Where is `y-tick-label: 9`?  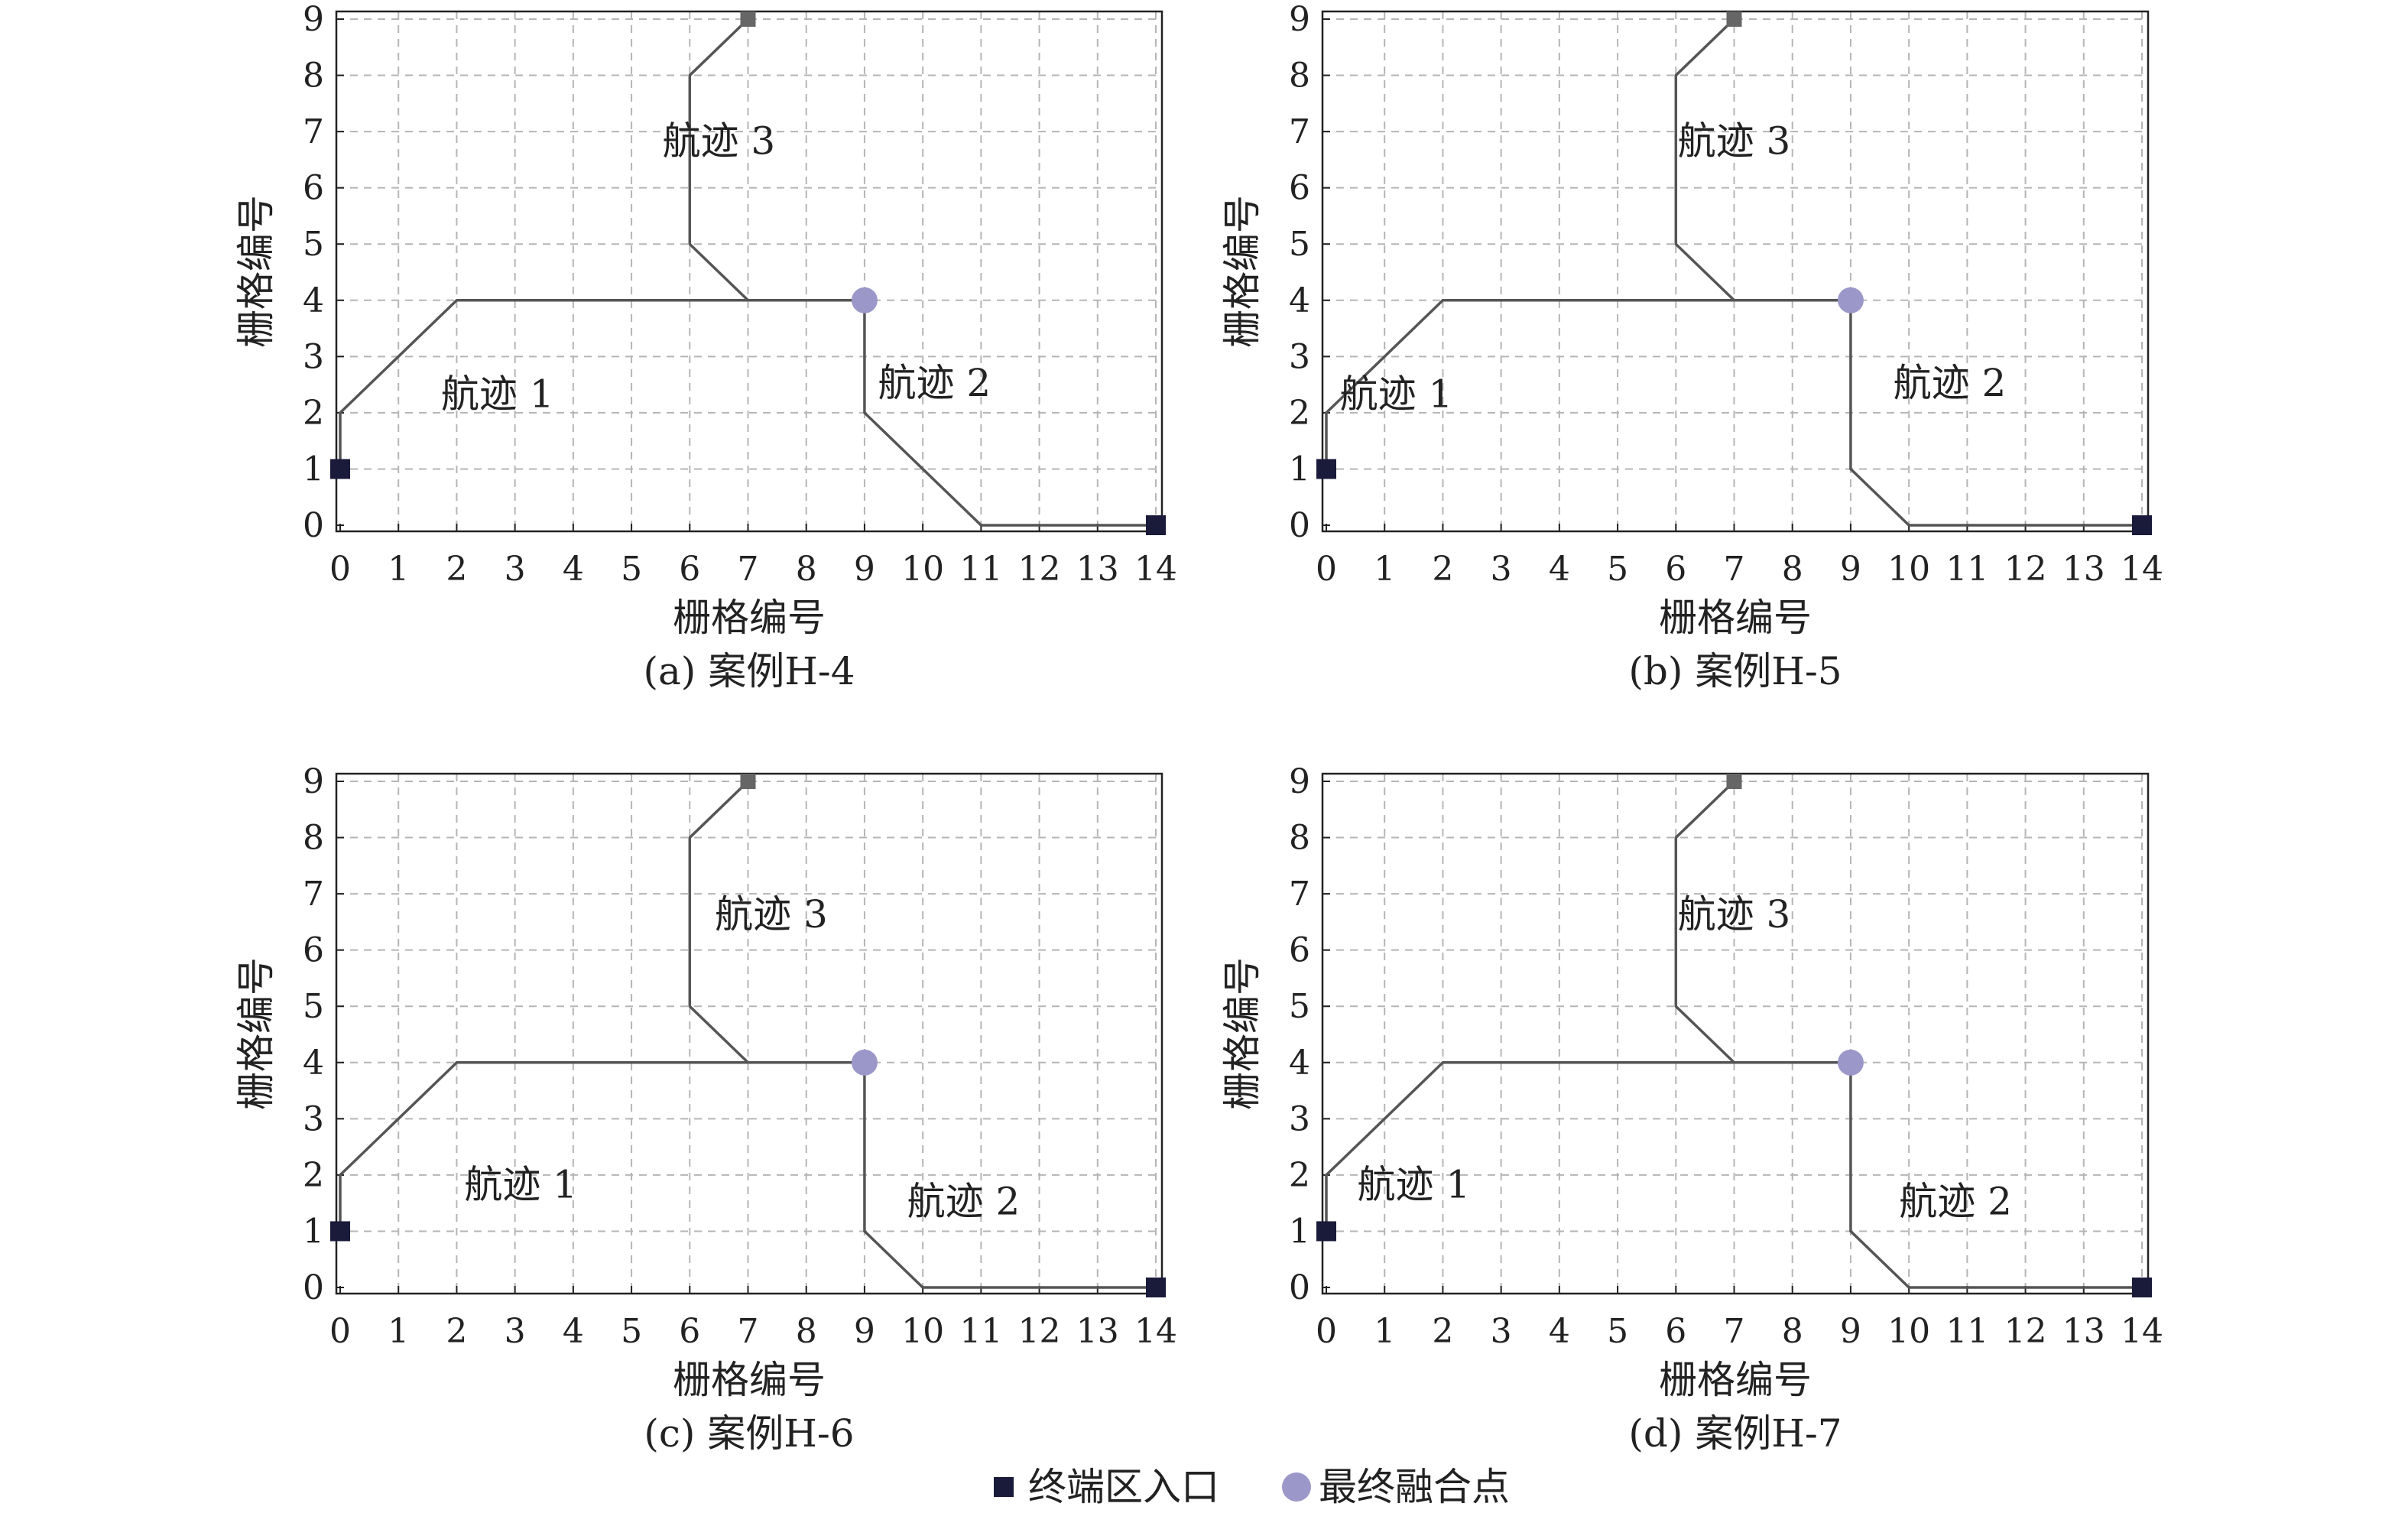
y-tick-label: 9 is located at coordinates (313, 782).